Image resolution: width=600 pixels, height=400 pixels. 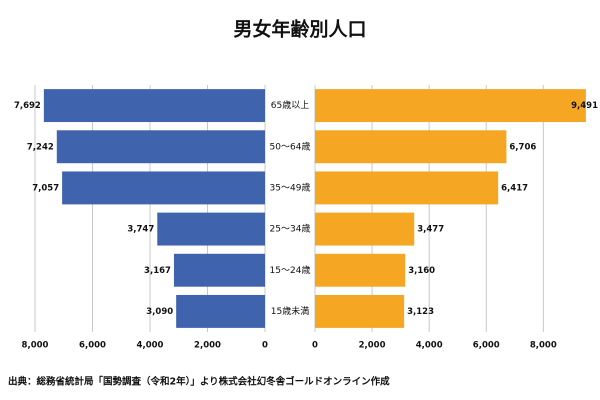 I want to click on category-label: 25〜34歳, so click(x=290, y=229).